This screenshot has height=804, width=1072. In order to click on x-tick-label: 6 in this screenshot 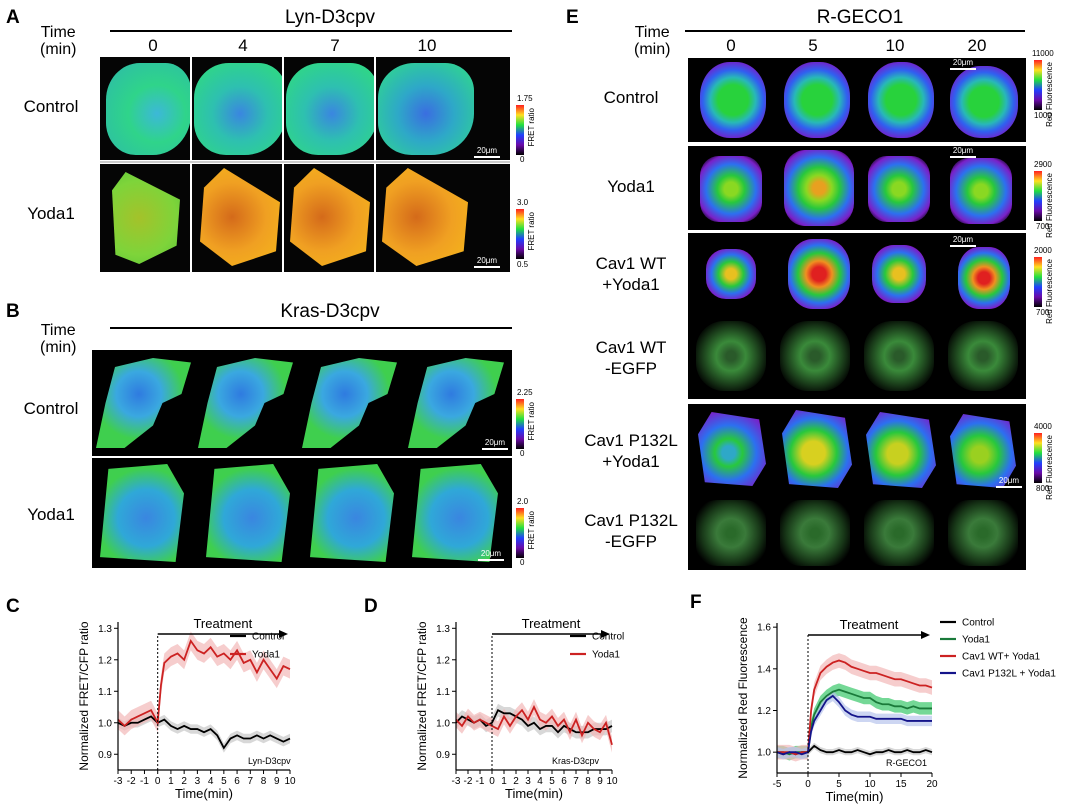, I will do `click(564, 781)`.